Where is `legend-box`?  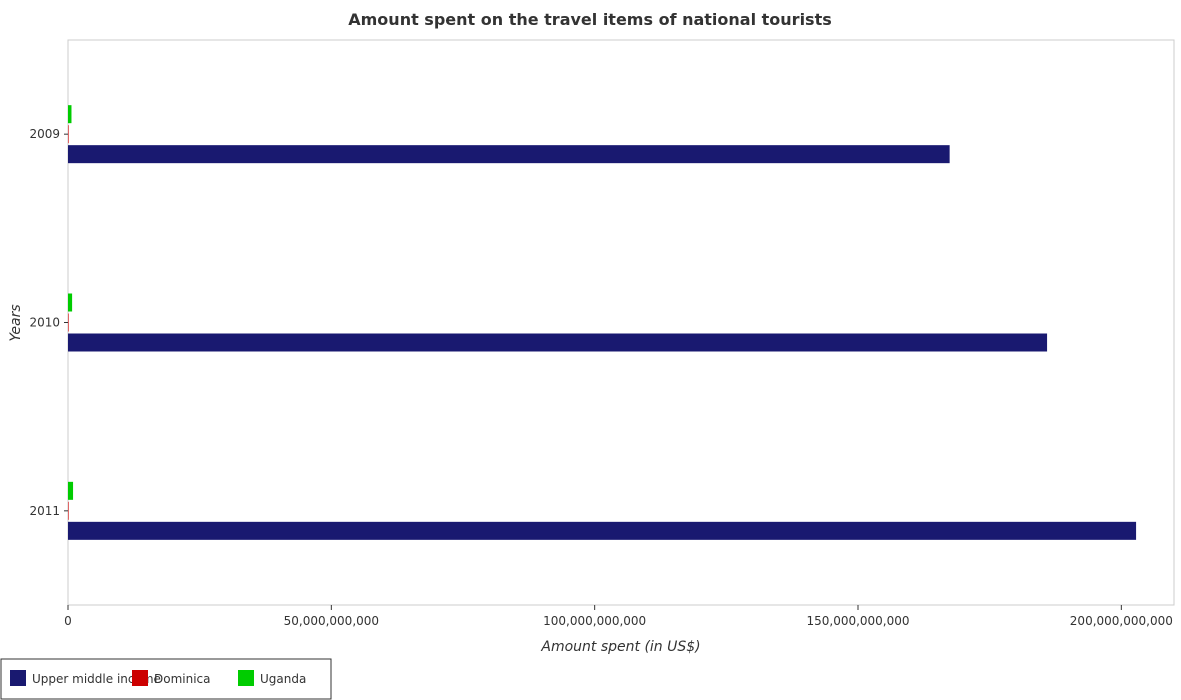 legend-box is located at coordinates (166, 679).